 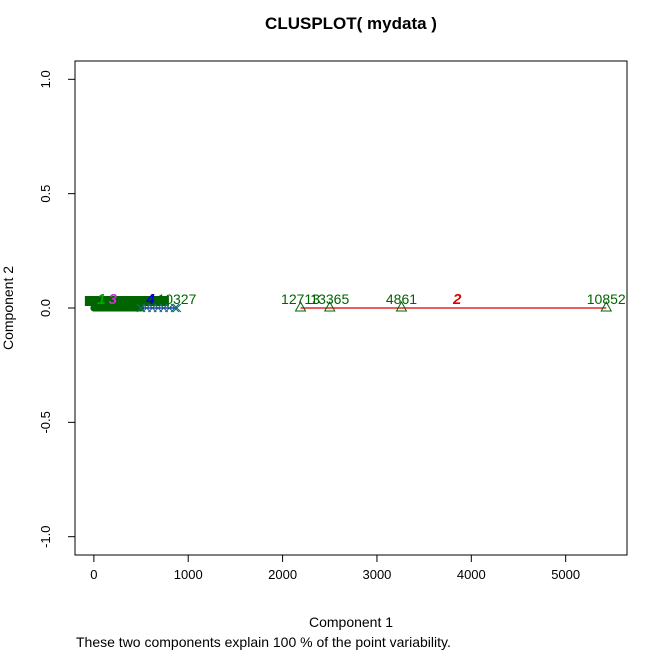 I want to click on chart-title: CLUSPLOT( mydata ), so click(x=351, y=23).